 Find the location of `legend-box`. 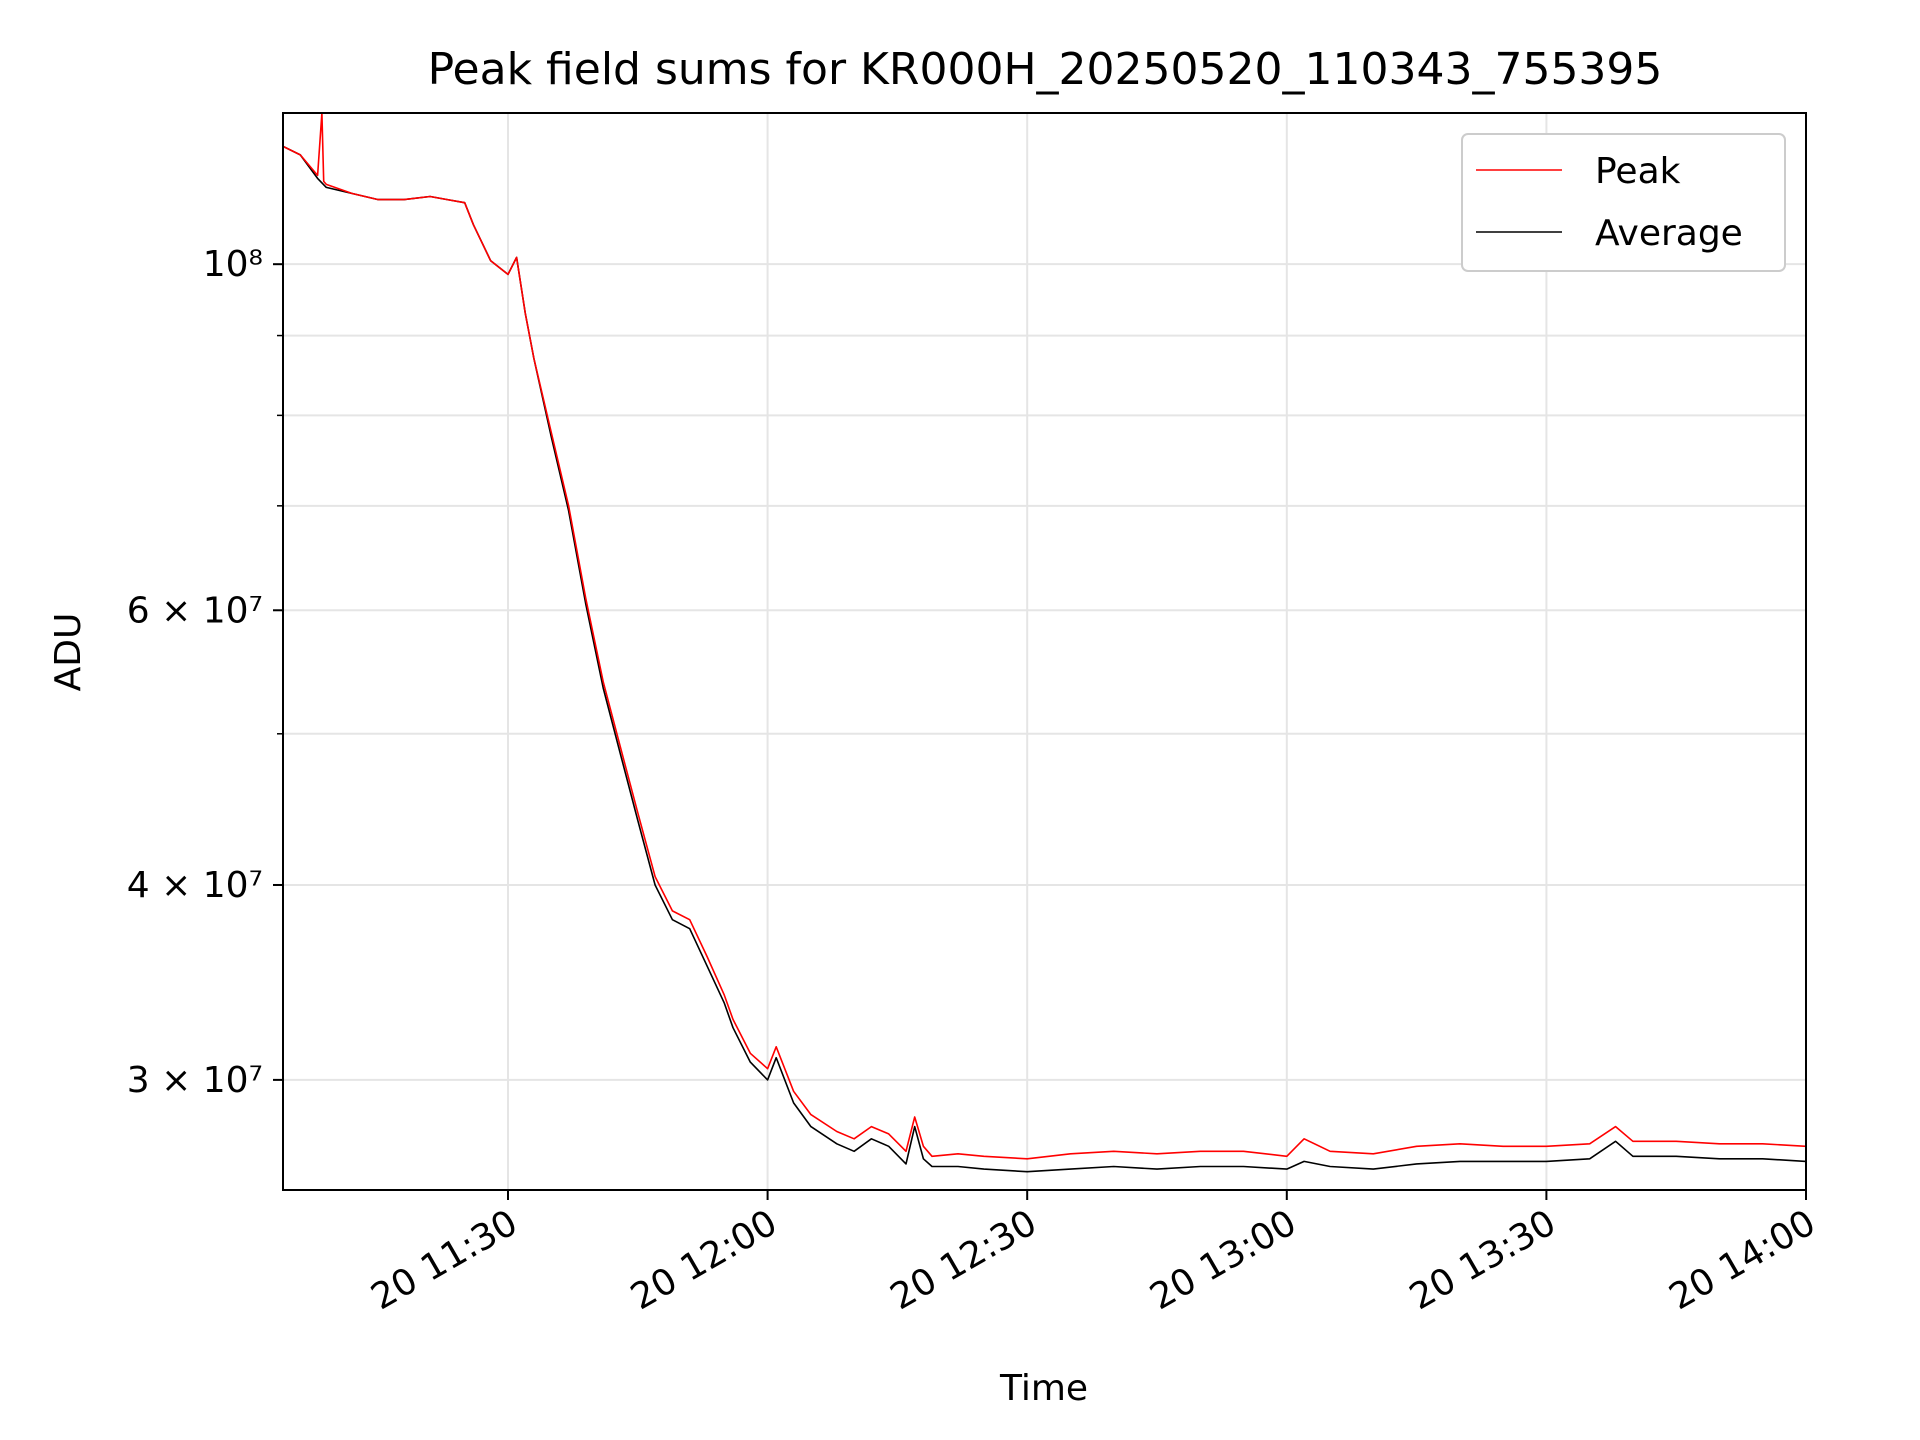

legend-box is located at coordinates (1623, 202).